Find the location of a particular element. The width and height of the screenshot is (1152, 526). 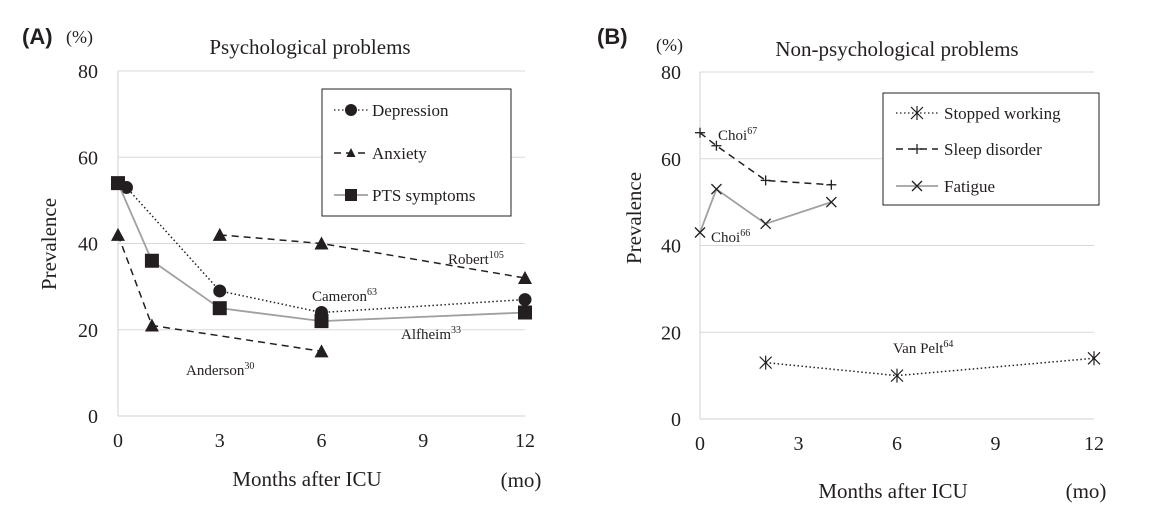

panel-a-xtick-6: 6 is located at coordinates (322, 441).